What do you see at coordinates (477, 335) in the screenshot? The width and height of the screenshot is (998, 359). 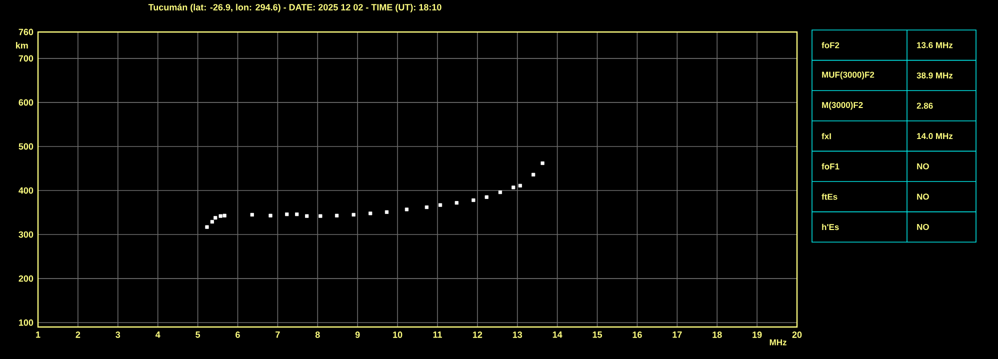 I see `x-tick-label: 12` at bounding box center [477, 335].